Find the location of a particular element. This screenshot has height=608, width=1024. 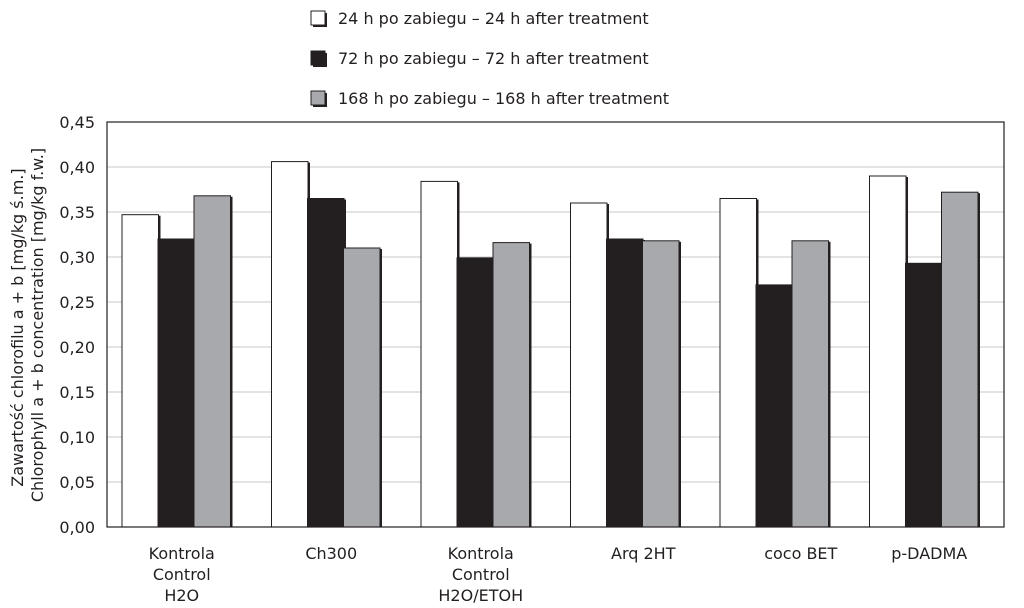

legend-label: 168 h po zabiegu – 168 h after treatment is located at coordinates (503, 98).